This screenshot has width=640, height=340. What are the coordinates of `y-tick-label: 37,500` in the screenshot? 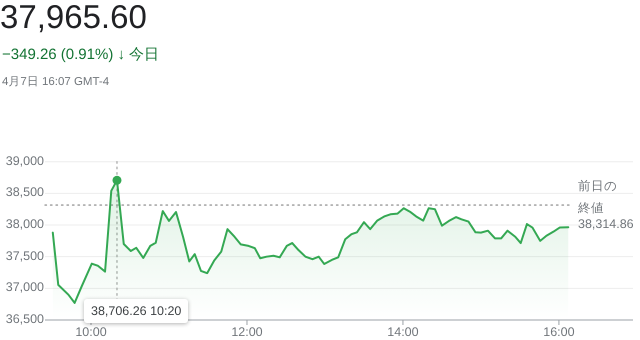 It's located at (25, 255).